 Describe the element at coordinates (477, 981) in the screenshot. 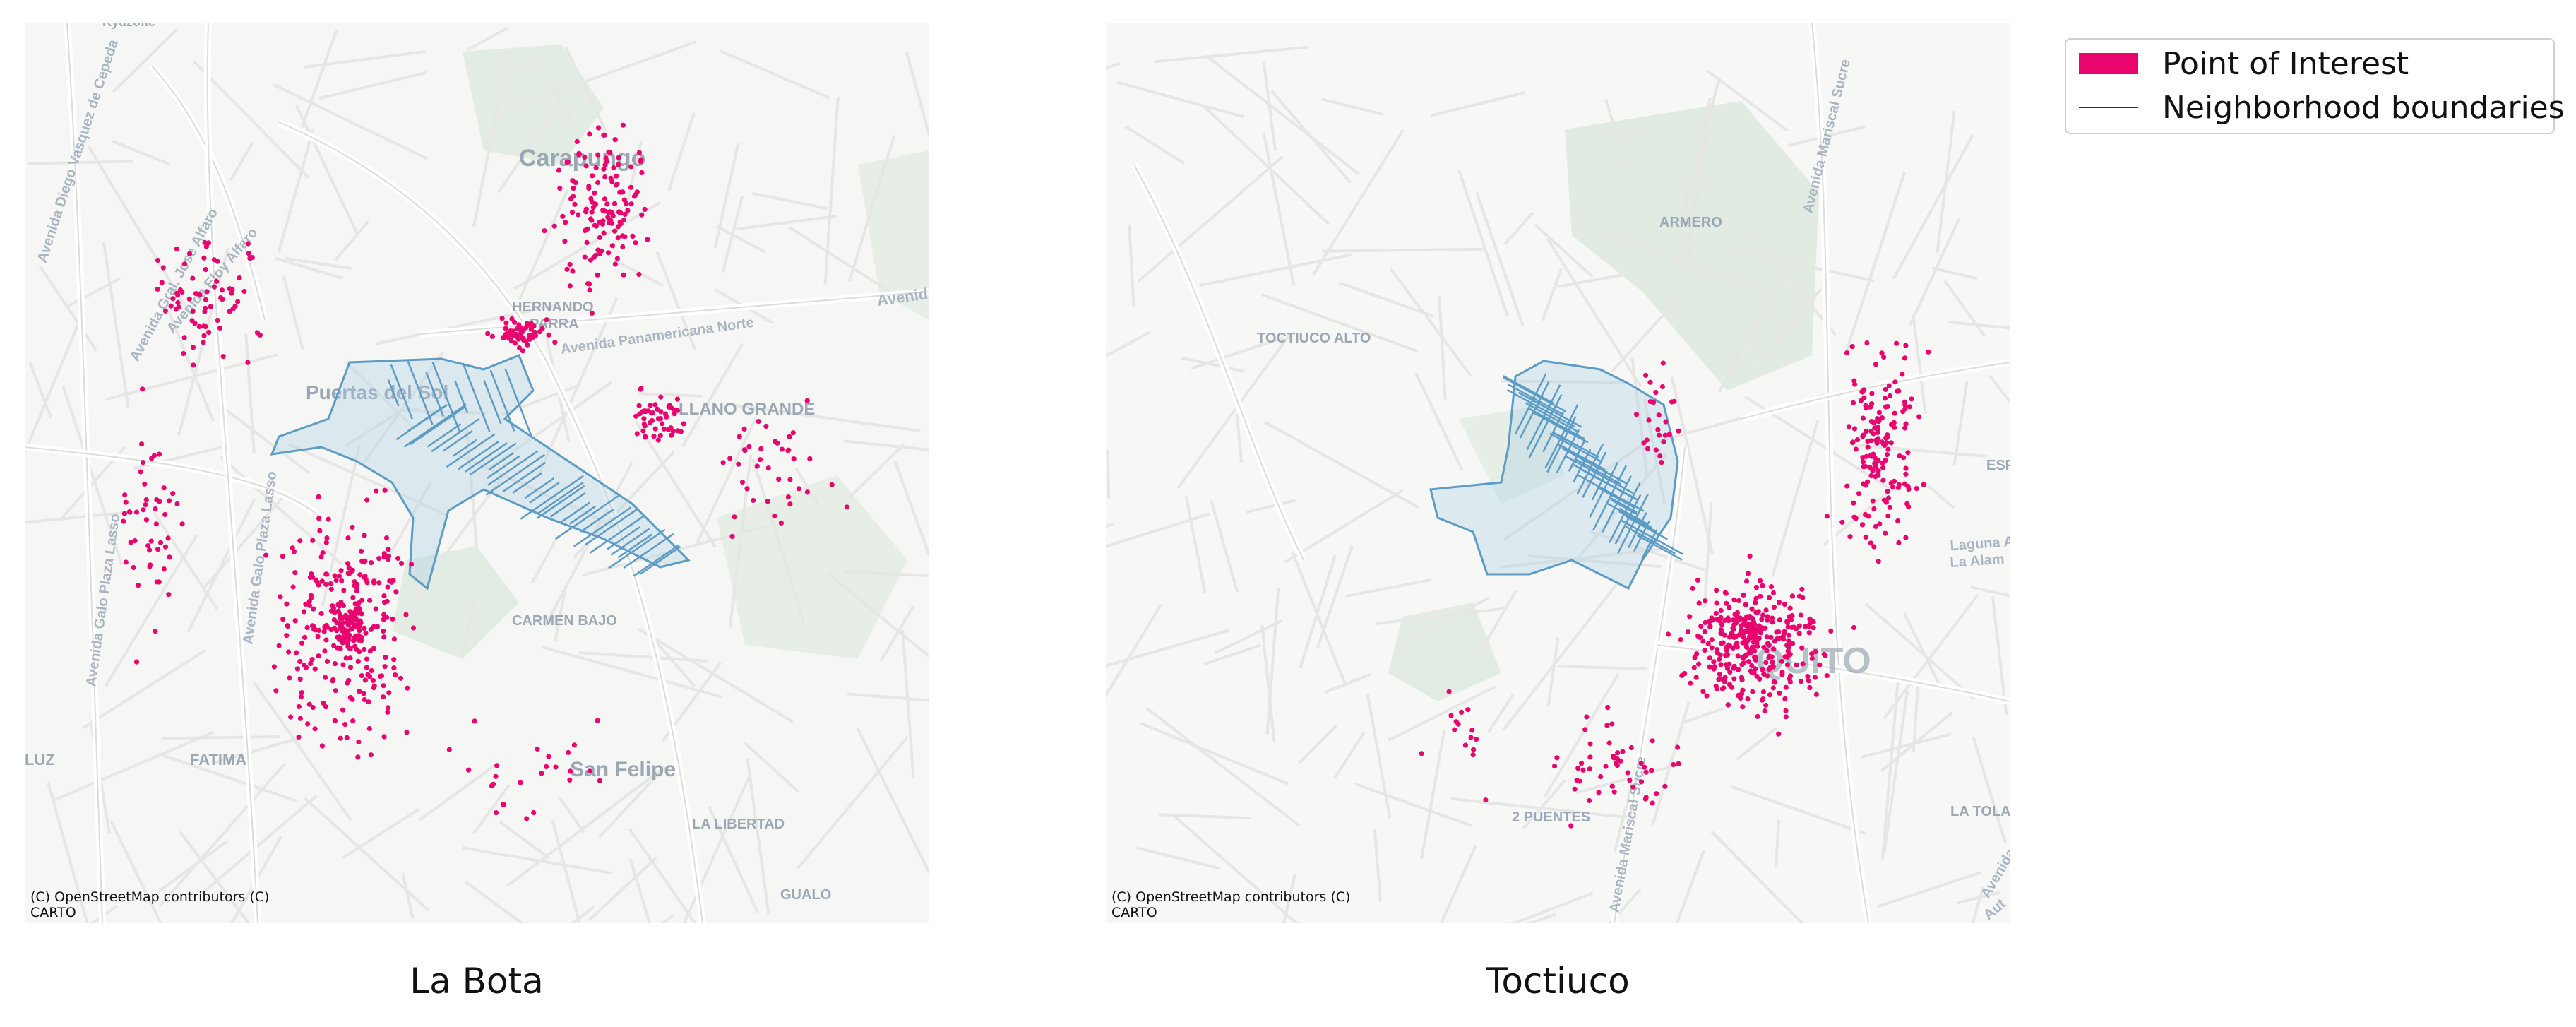

I see `panel-title: La Bota` at that location.